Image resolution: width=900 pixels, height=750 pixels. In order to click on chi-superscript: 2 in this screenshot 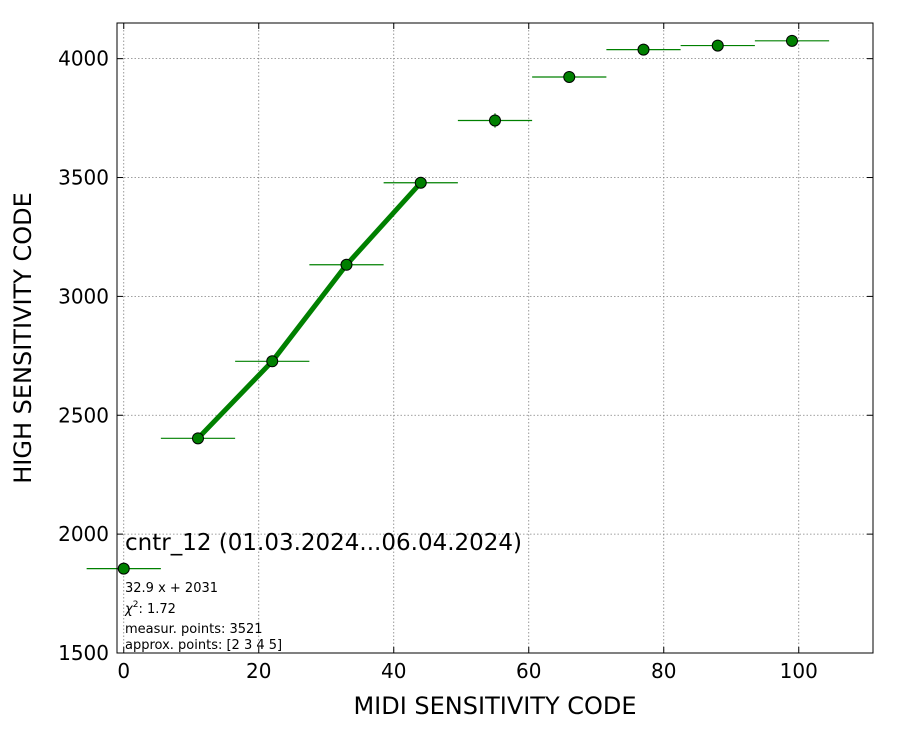, I will do `click(136, 605)`.